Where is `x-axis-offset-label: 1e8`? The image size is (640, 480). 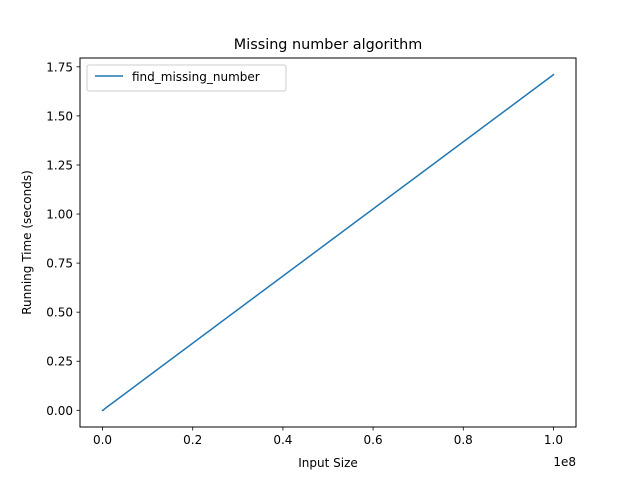
x-axis-offset-label: 1e8 is located at coordinates (564, 462).